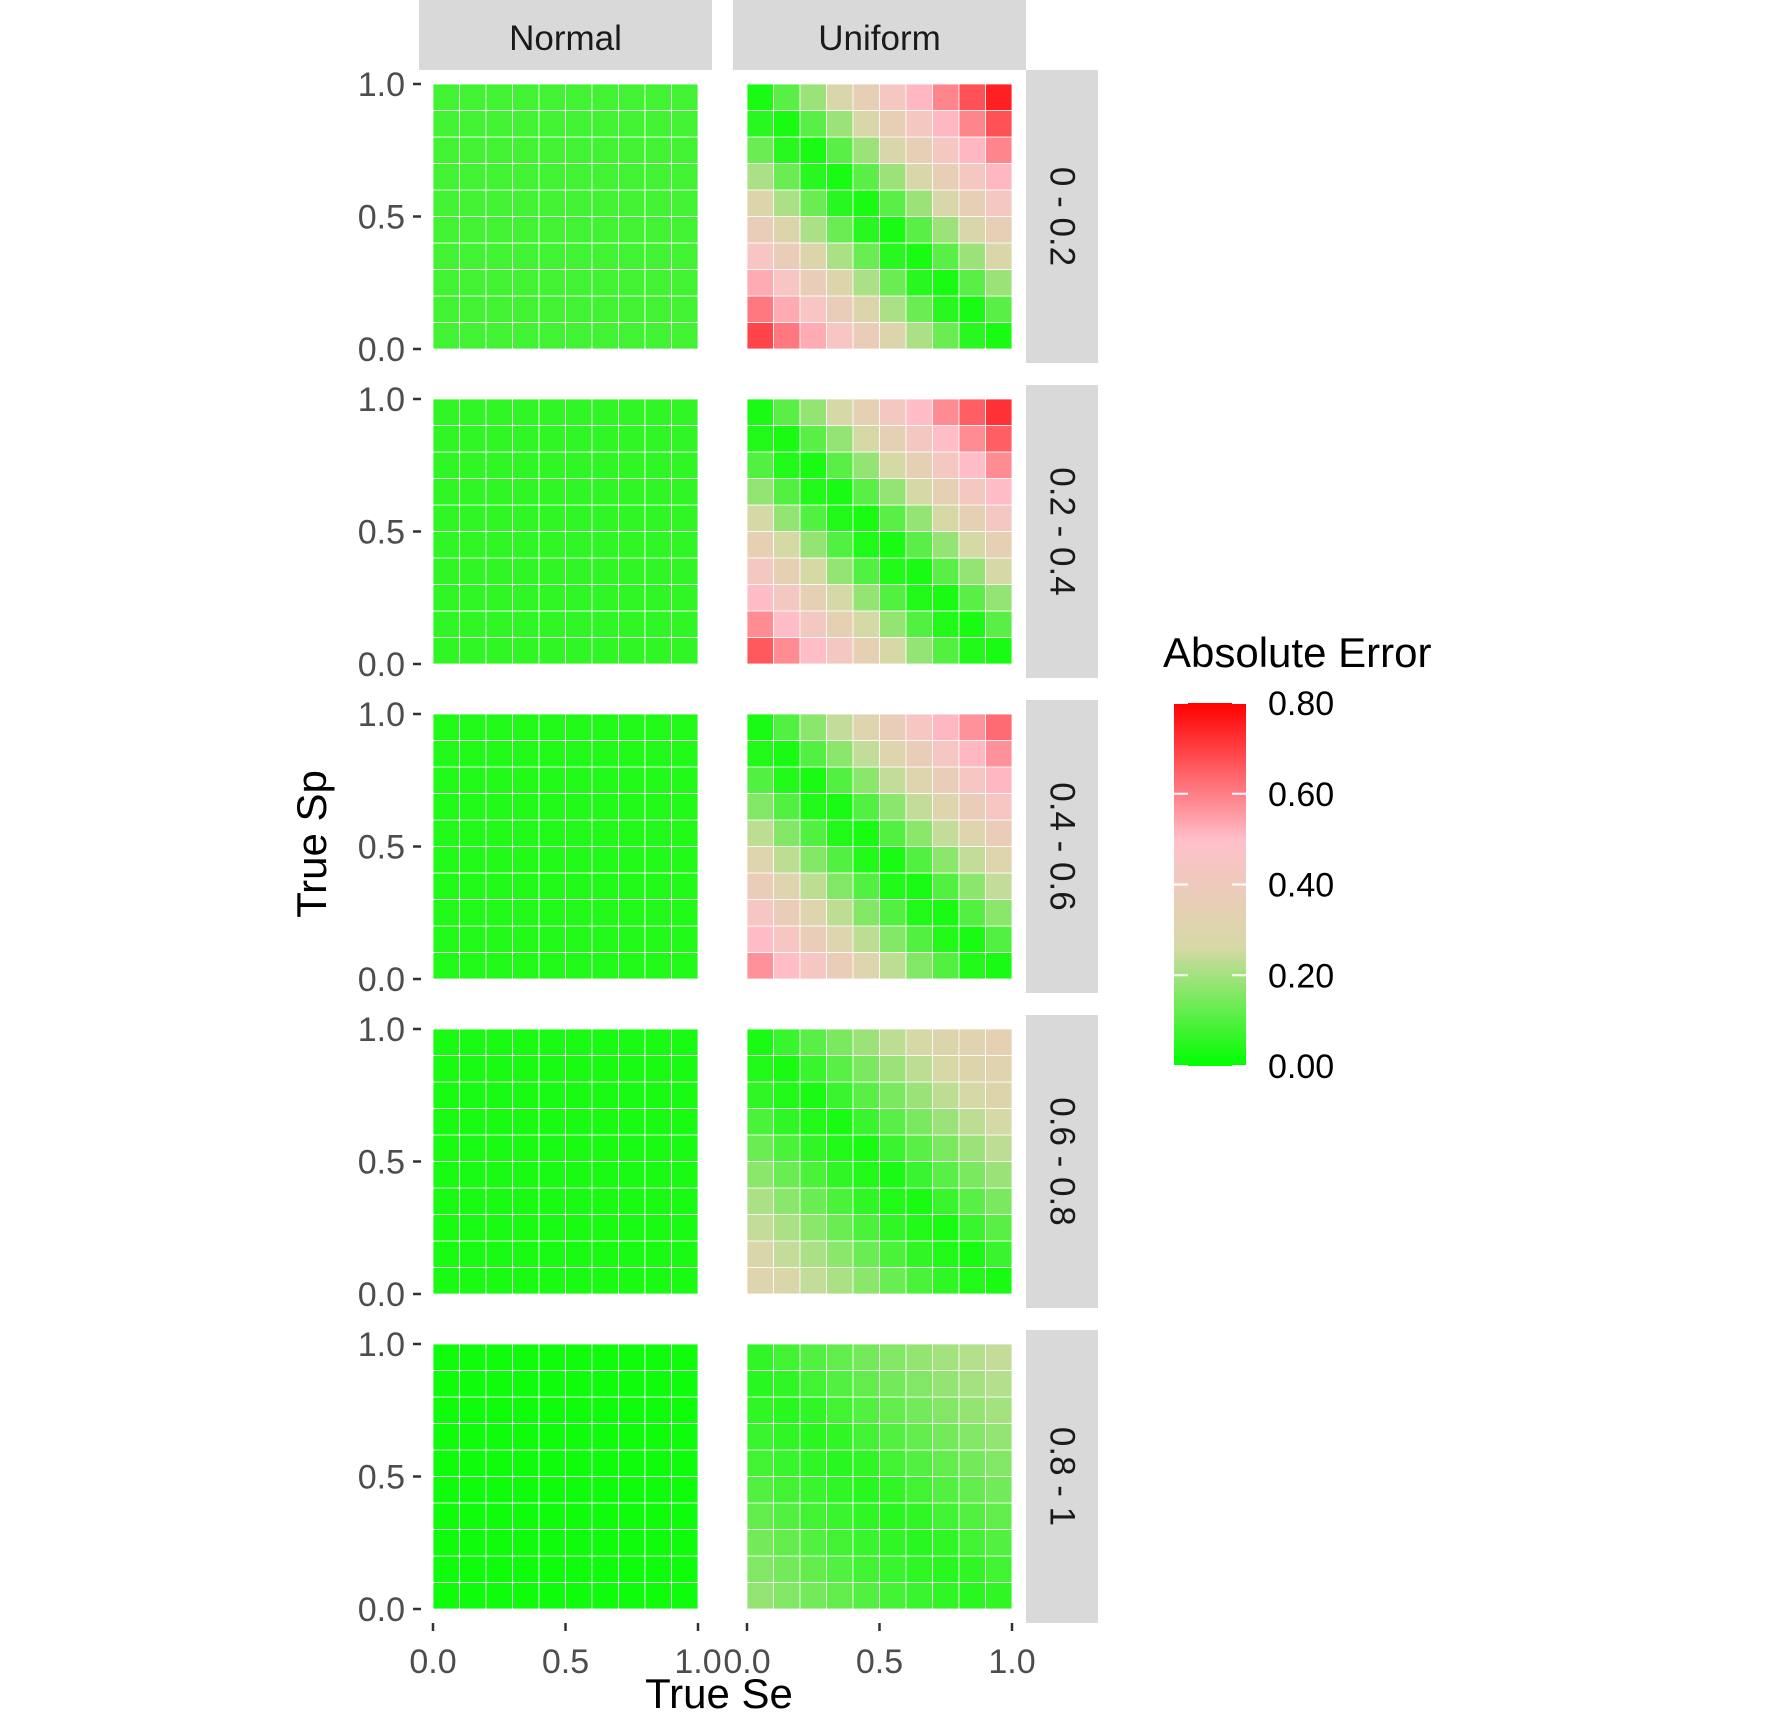  What do you see at coordinates (1062, 846) in the screenshot?
I see `row-strip-label: 0.4 - 0.6` at bounding box center [1062, 846].